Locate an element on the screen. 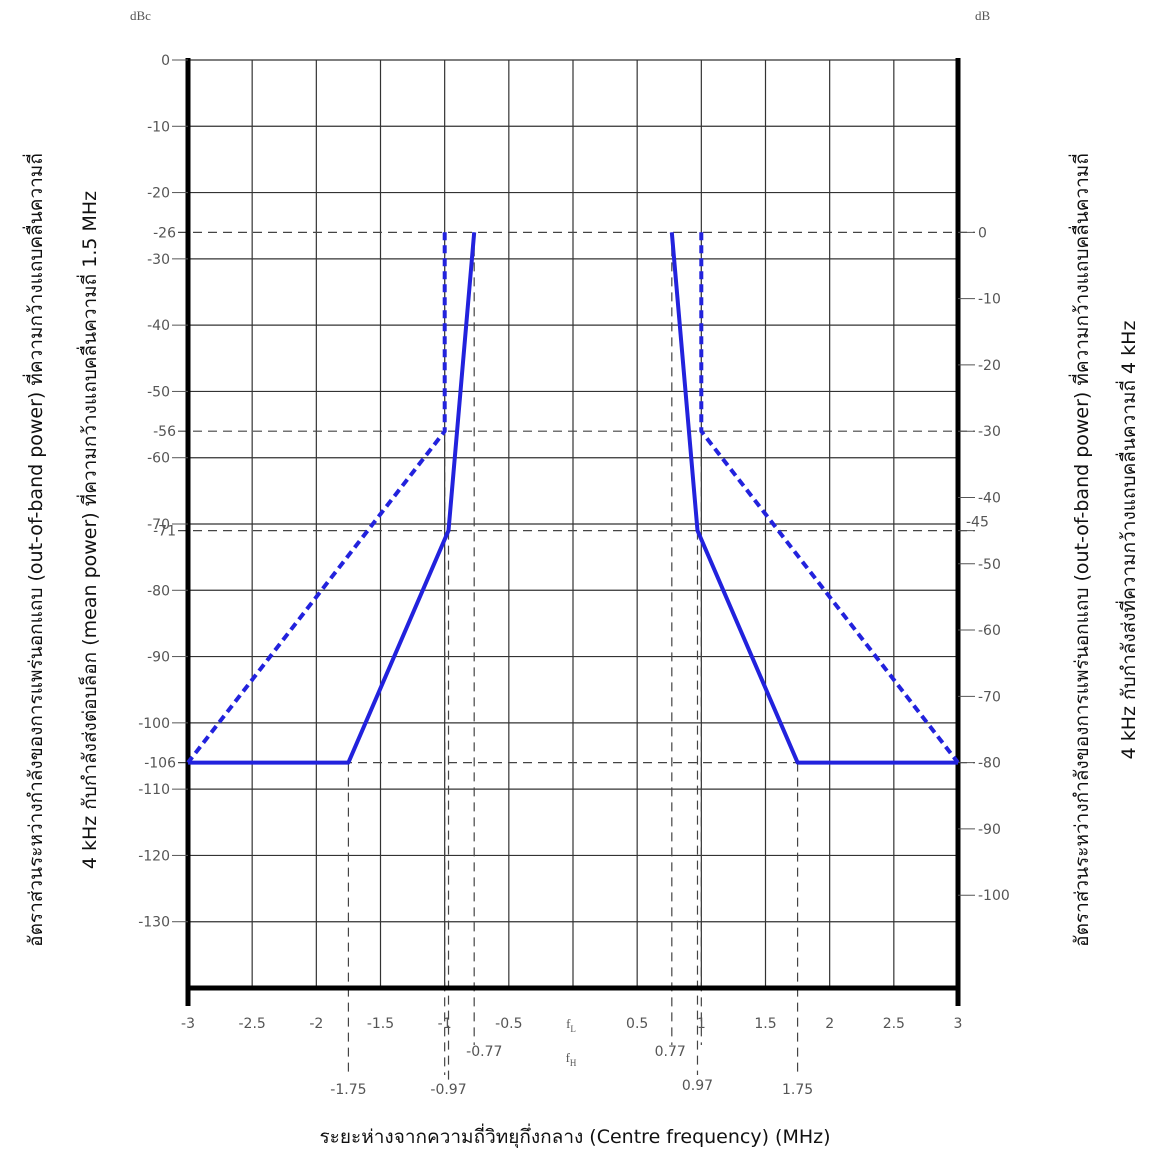  y-left-tick-label: -130 is located at coordinates (154, 923).